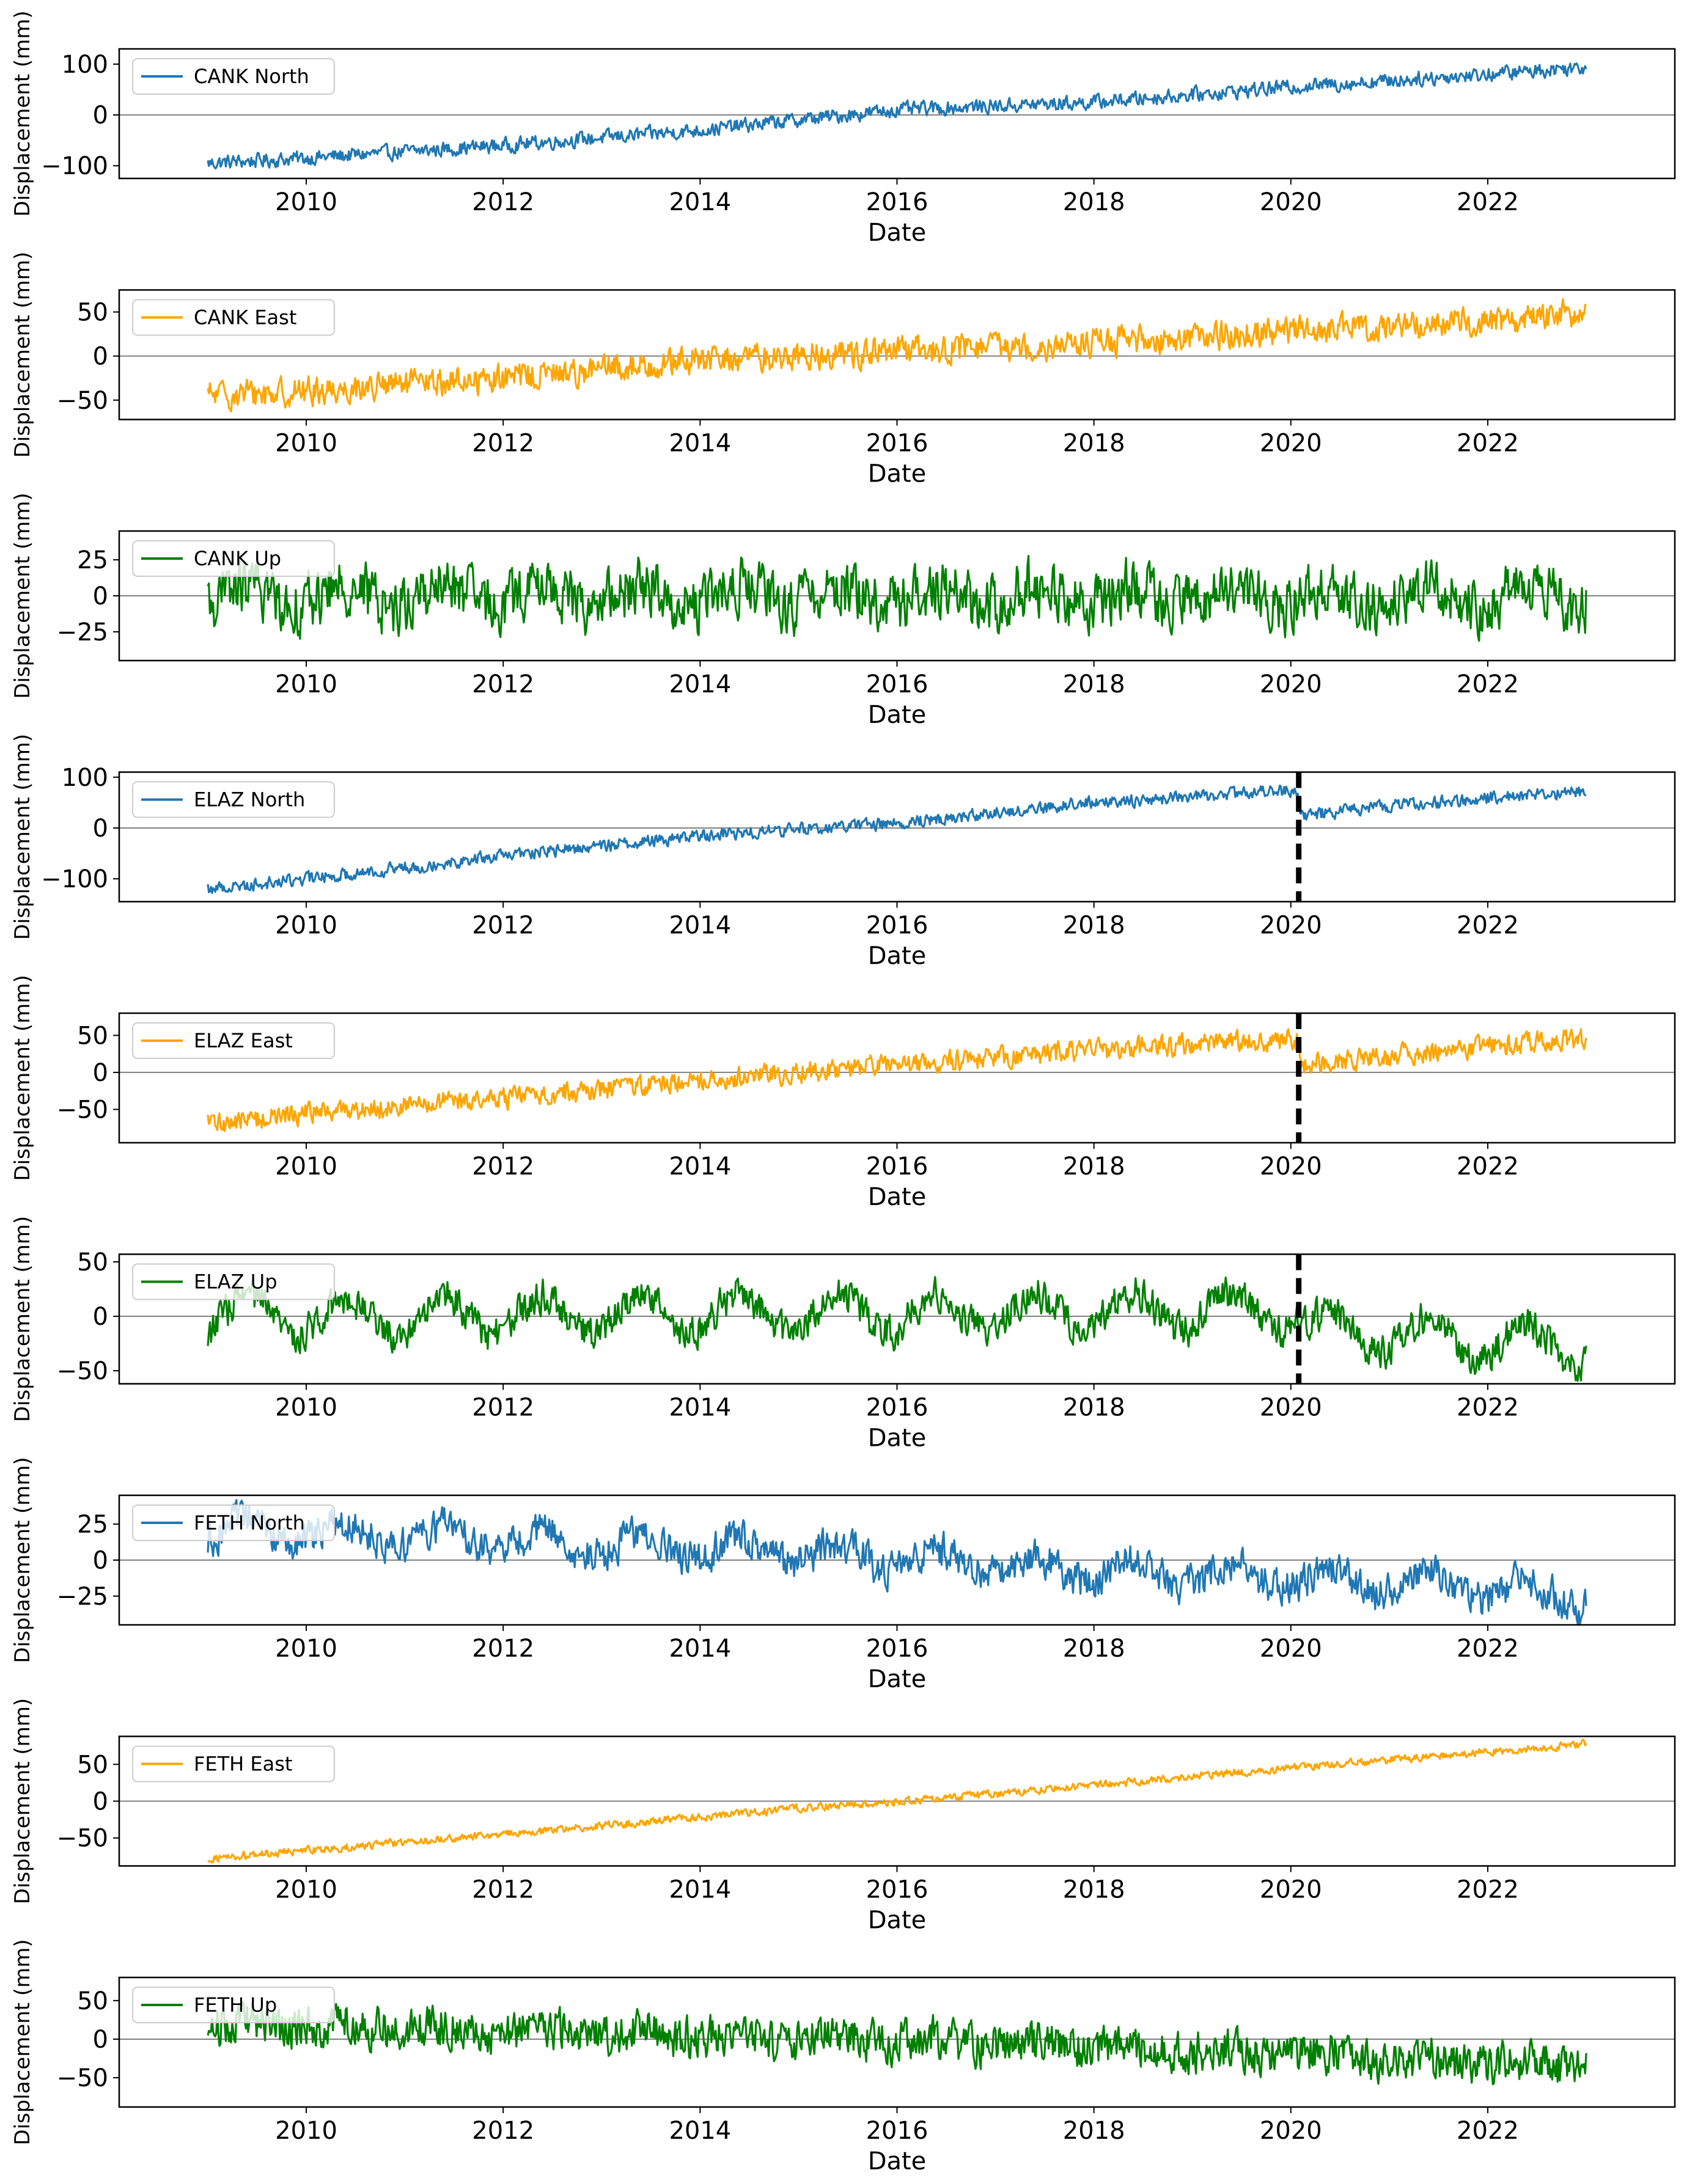 The image size is (1695, 2184). What do you see at coordinates (92, 560) in the screenshot?
I see `y-tick-label: 25` at bounding box center [92, 560].